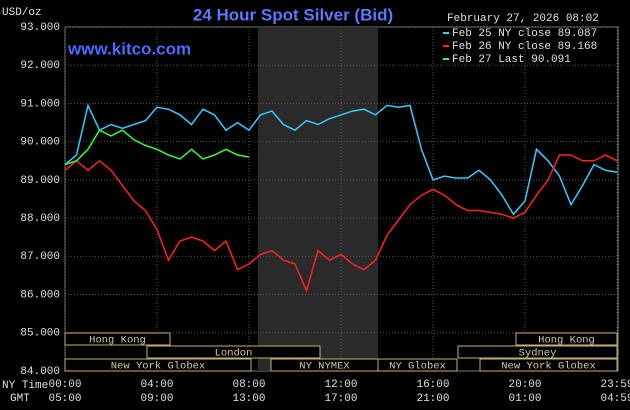  What do you see at coordinates (22, 13) in the screenshot?
I see `y-unit: USD/oz` at bounding box center [22, 13].